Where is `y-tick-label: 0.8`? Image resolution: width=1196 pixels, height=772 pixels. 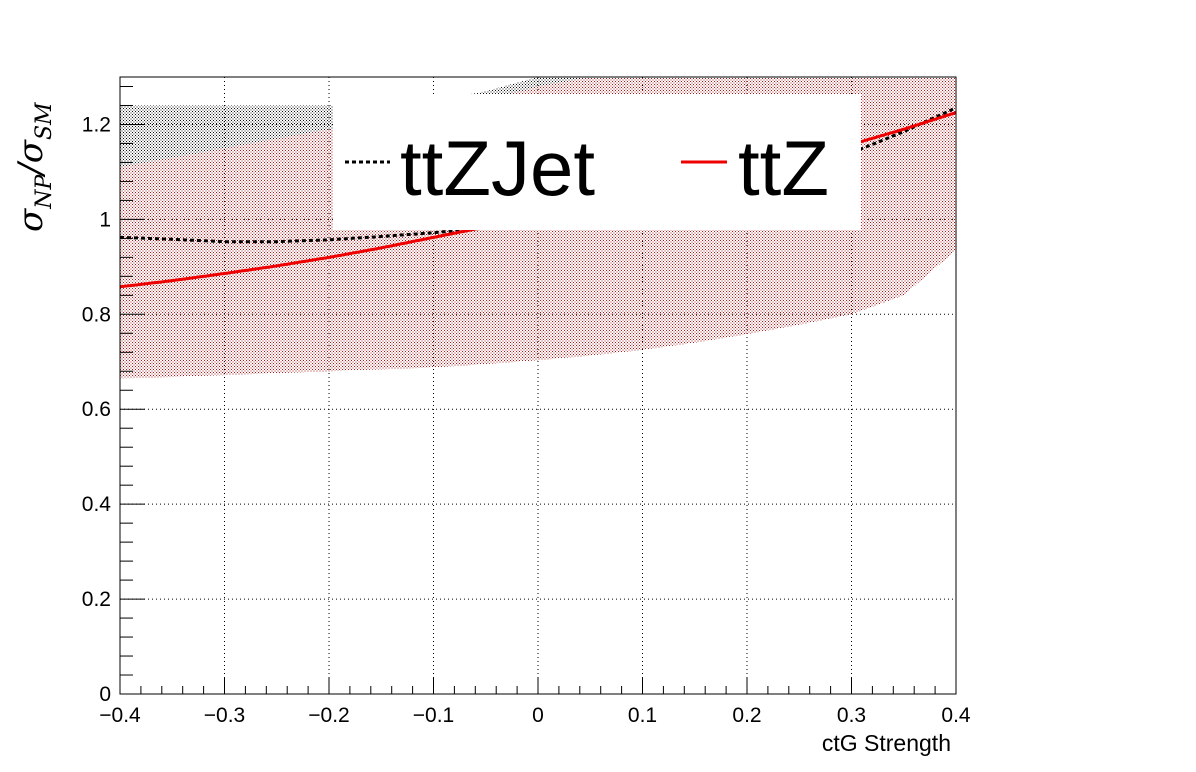
y-tick-label: 0.8 is located at coordinates (96, 314).